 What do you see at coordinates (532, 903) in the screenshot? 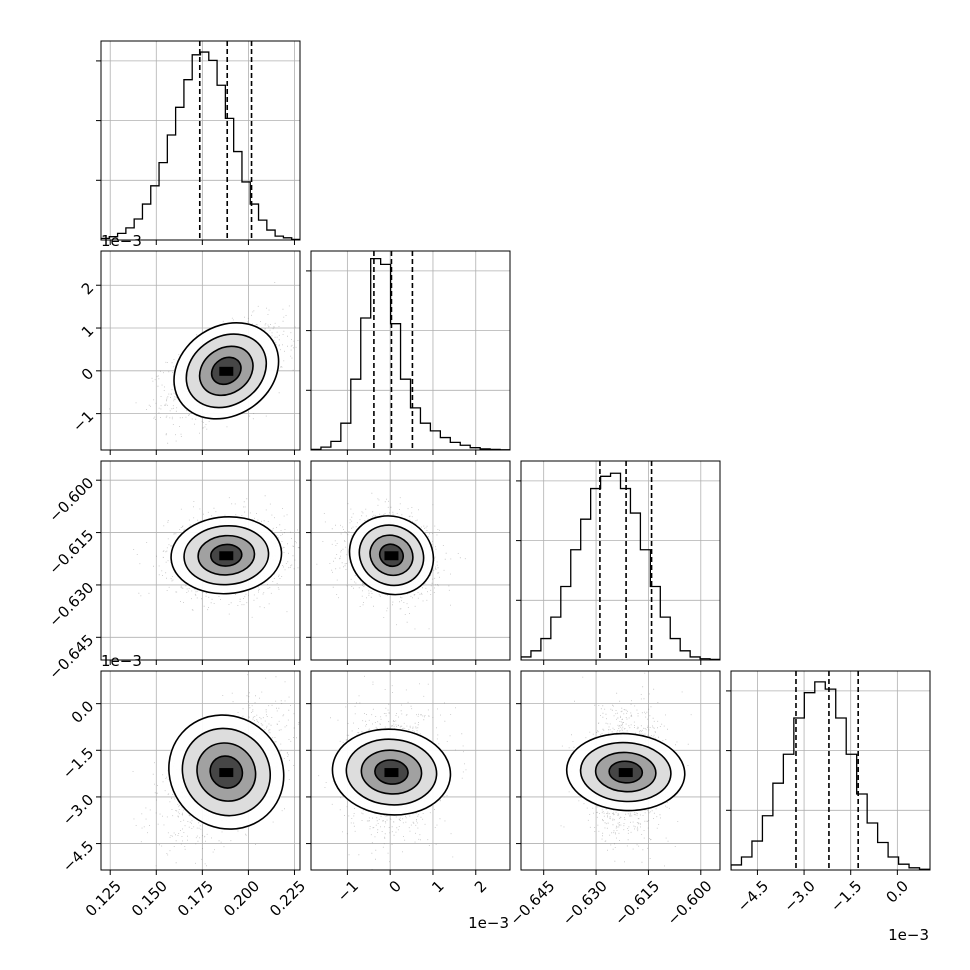
I see `tick-label-x: −0.645` at bounding box center [532, 903].